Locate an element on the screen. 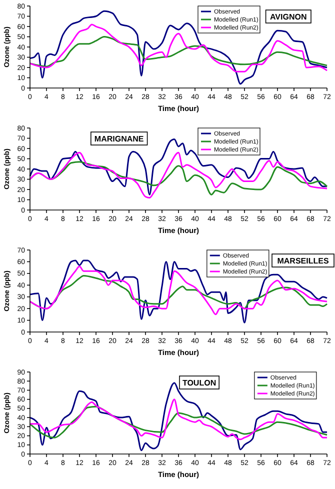 The width and height of the screenshot is (335, 489). annotation: MARSEILLES is located at coordinates (303, 261).